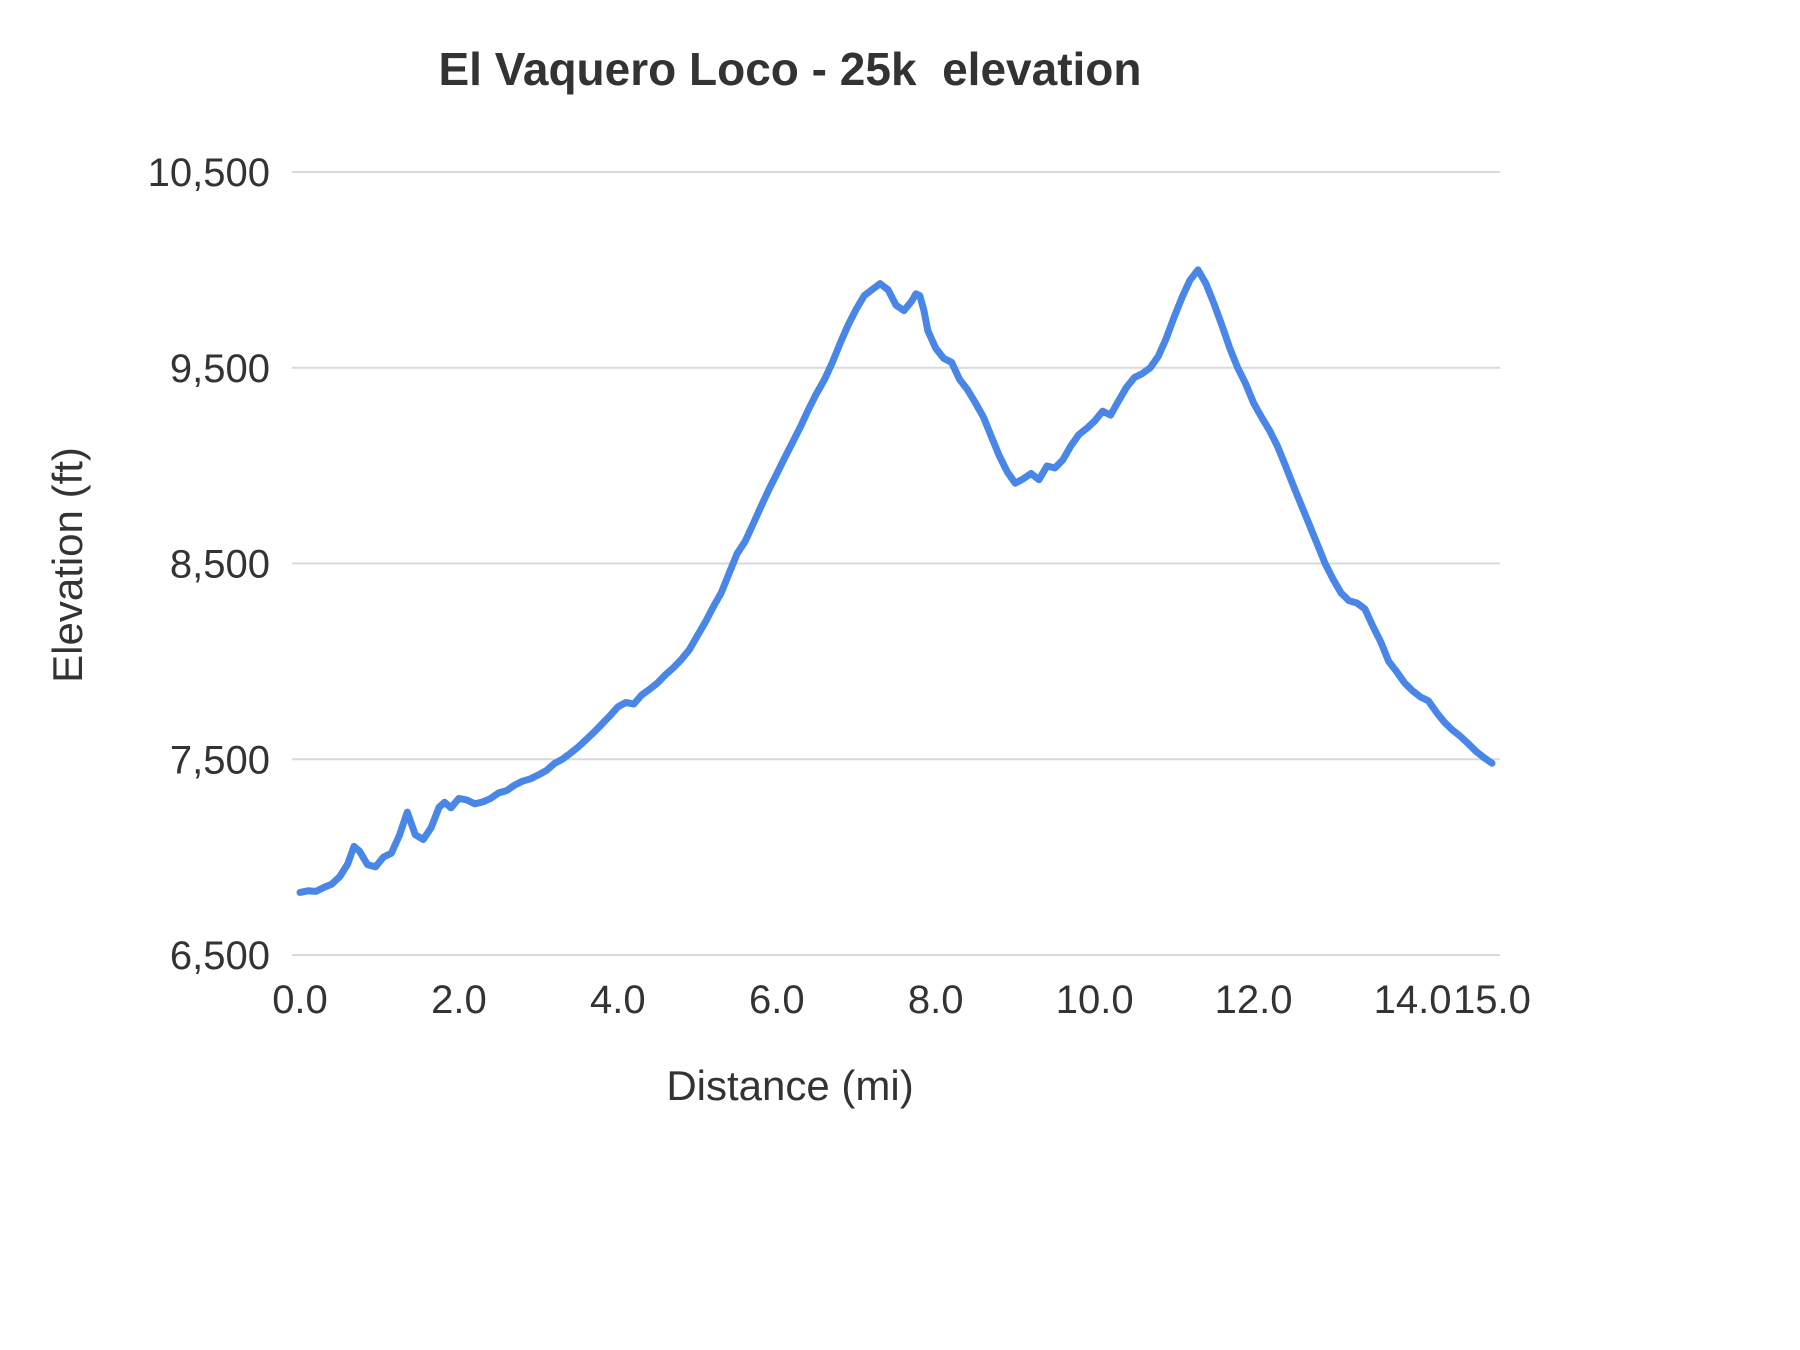 The image size is (1800, 1350). Describe the element at coordinates (1492, 1000) in the screenshot. I see `x-tick-label: 15.0` at that location.